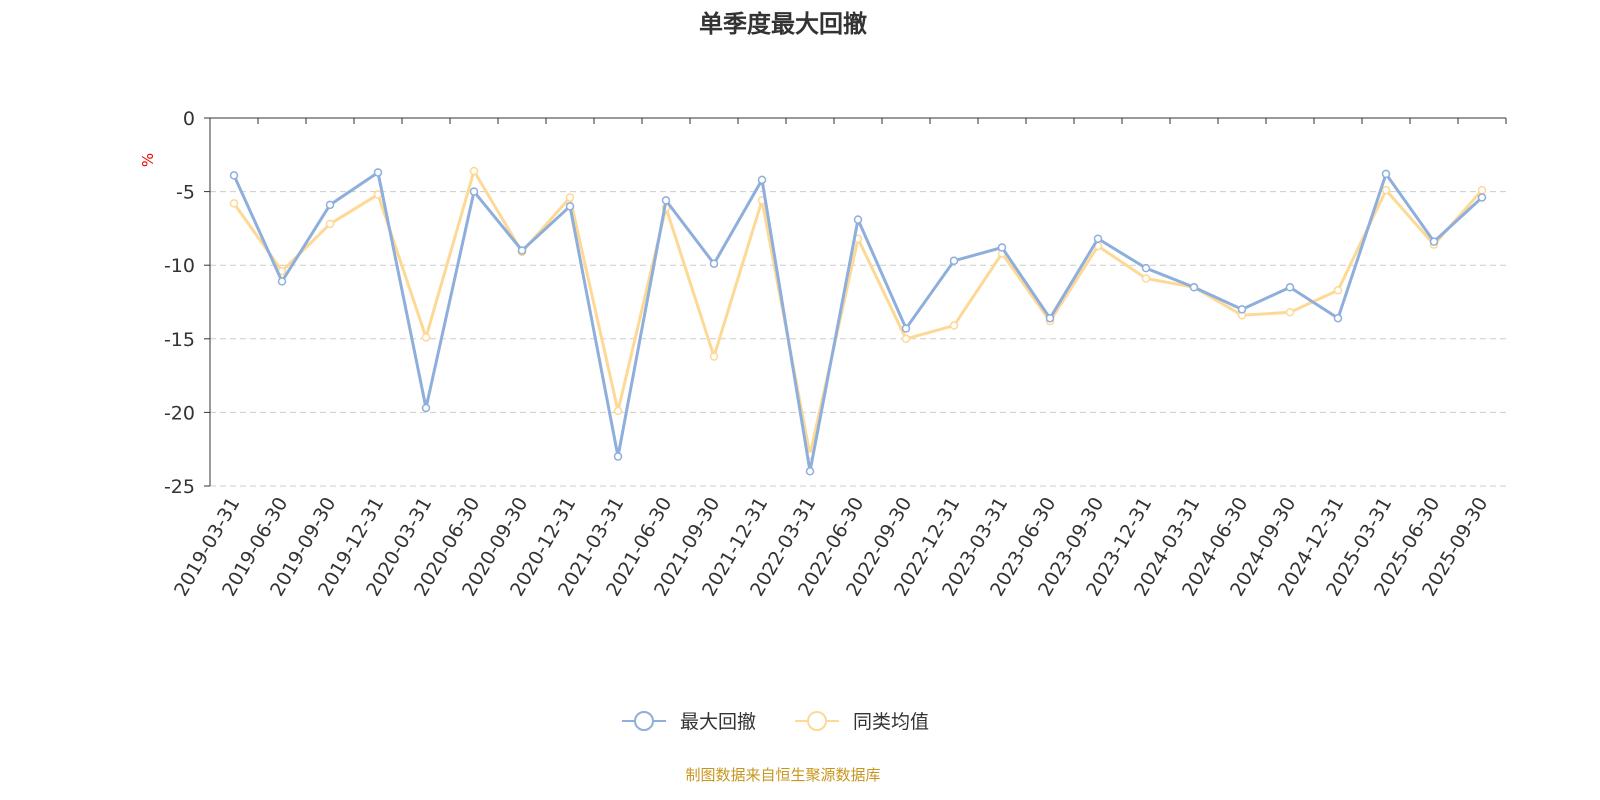 Image resolution: width=1600 pixels, height=800 pixels. Describe the element at coordinates (891, 722) in the screenshot. I see `legend-label: 同类均值` at that location.